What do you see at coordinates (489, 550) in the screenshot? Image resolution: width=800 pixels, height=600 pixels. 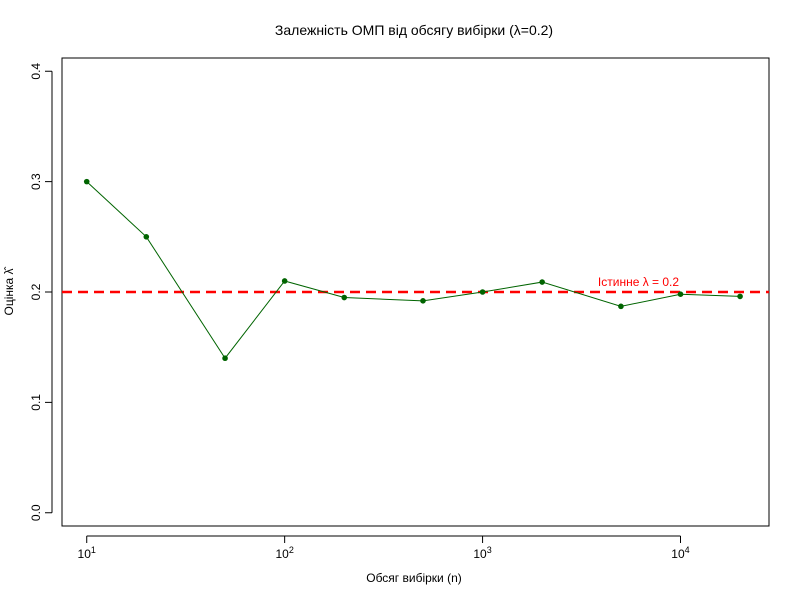 I see `x-tick-label-exponent: 3` at bounding box center [489, 550].